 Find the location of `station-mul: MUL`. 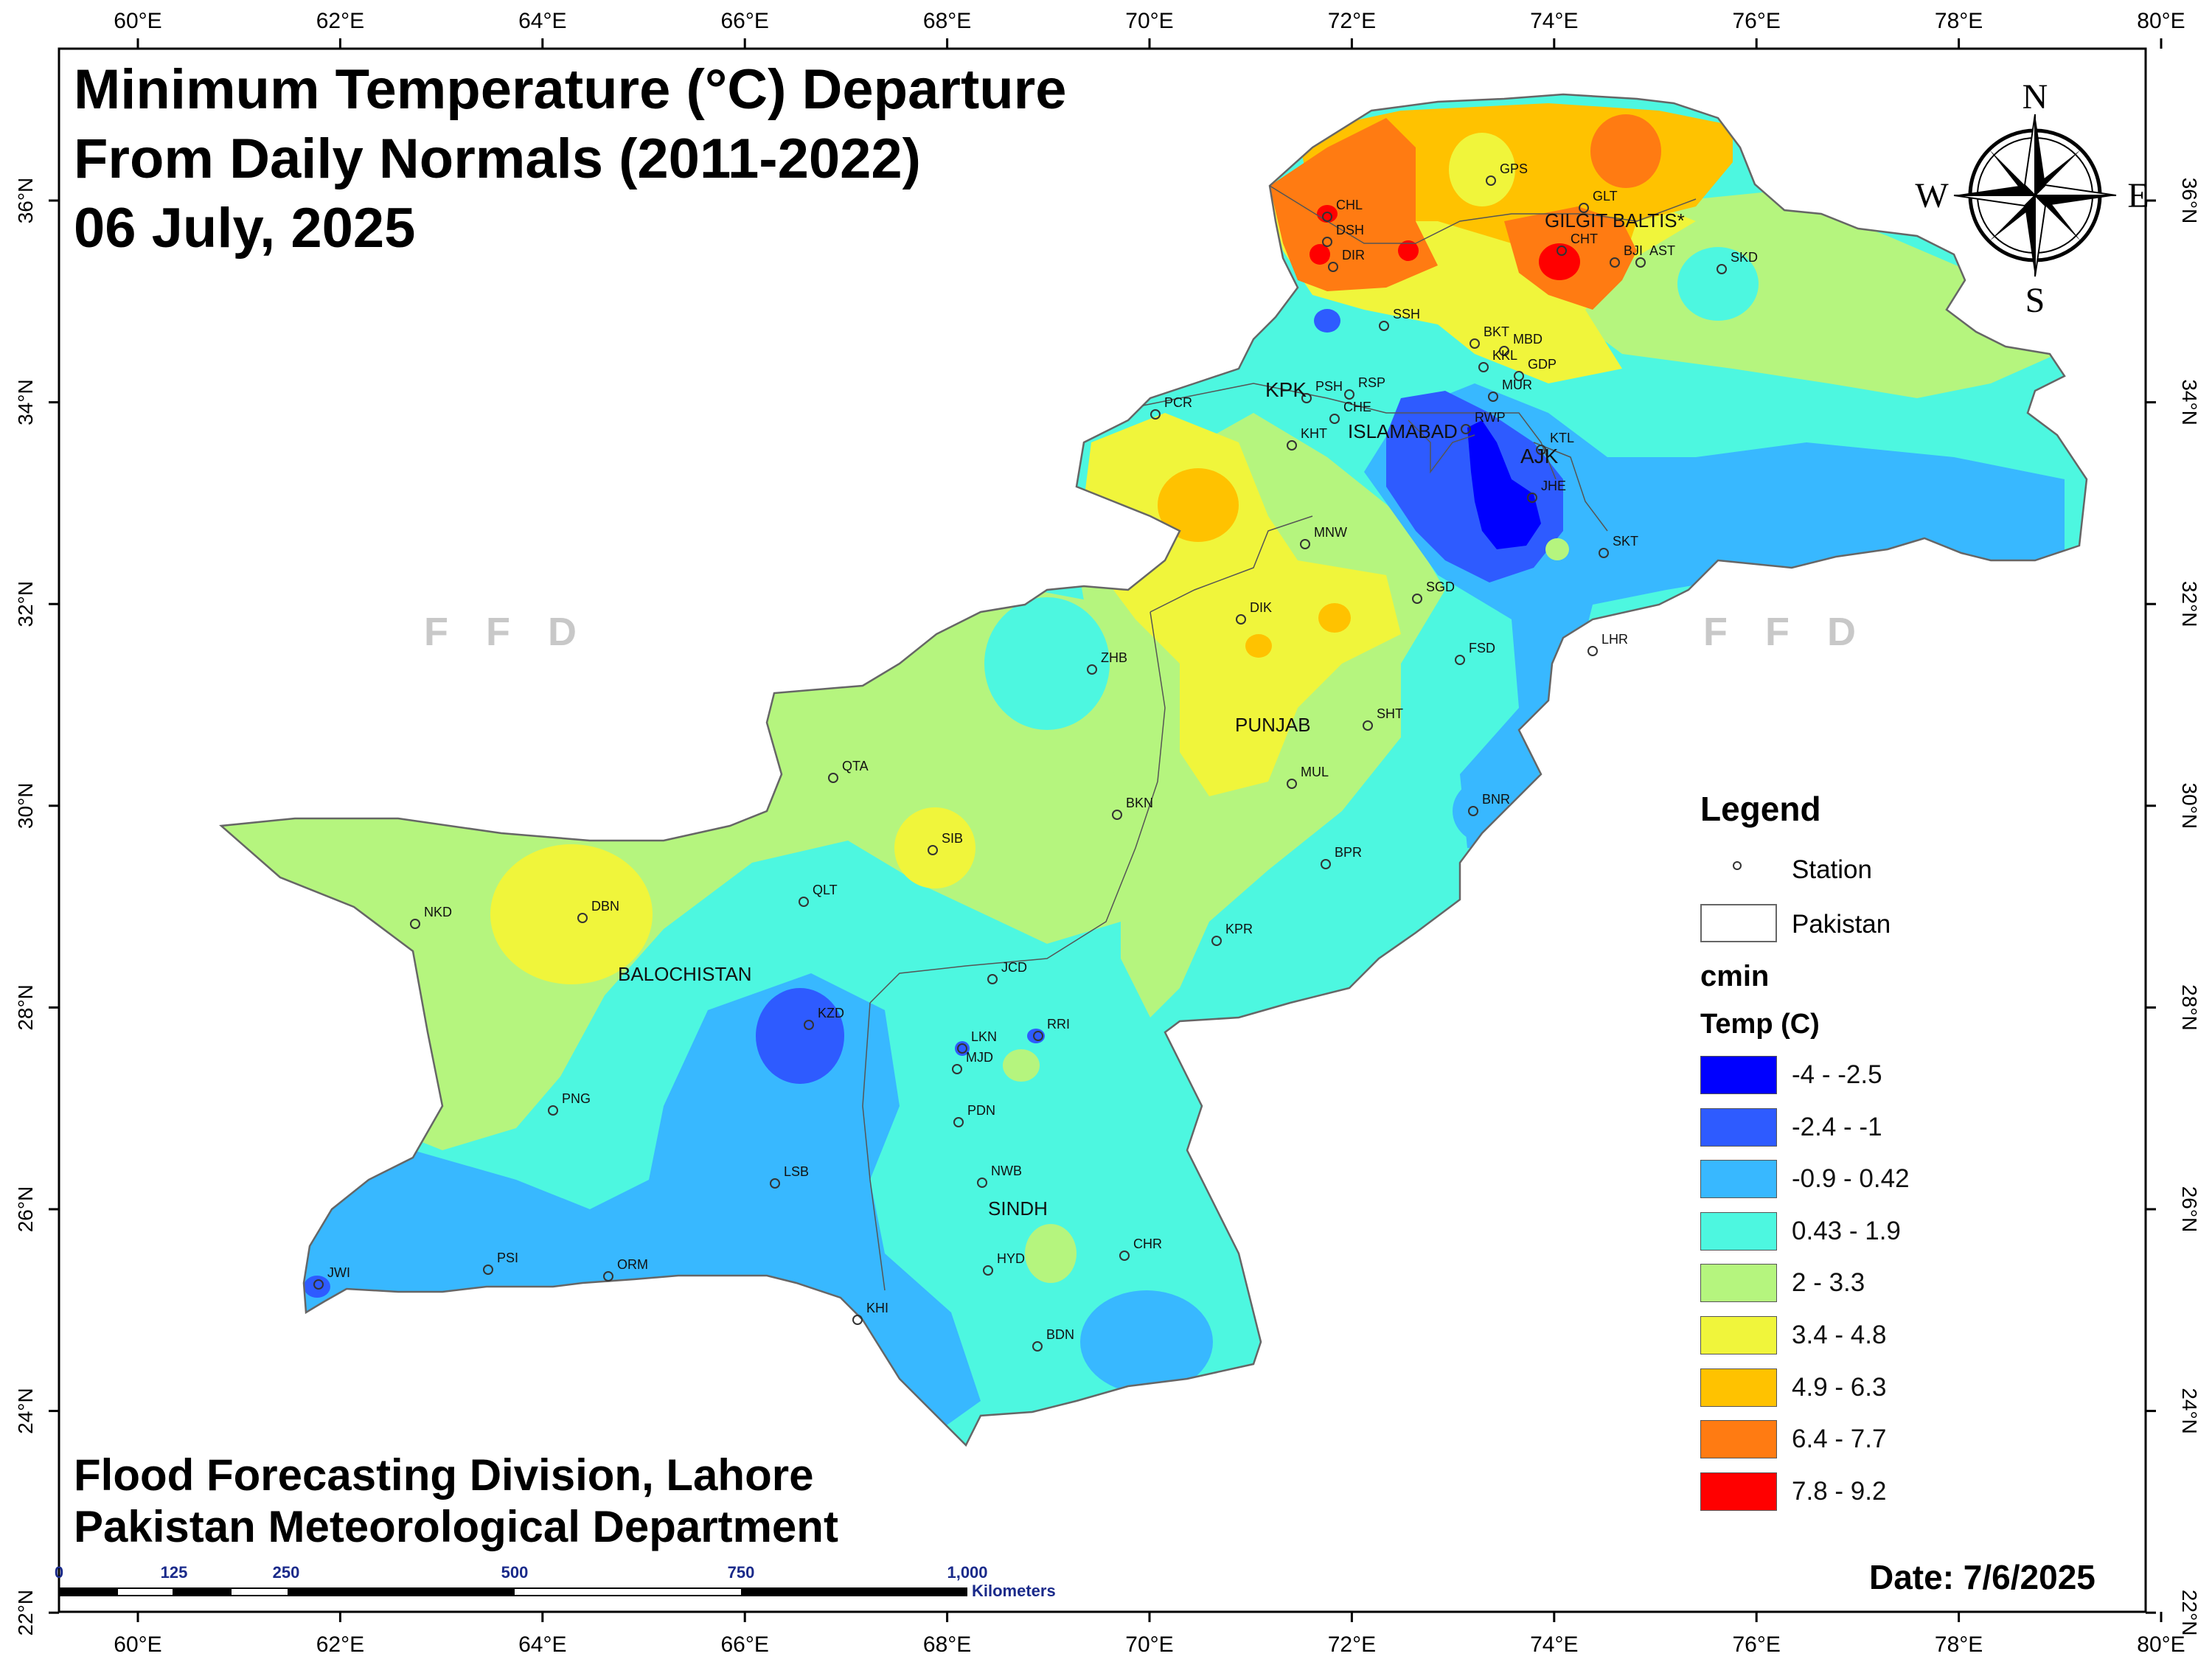

station-mul: MUL is located at coordinates (1308, 777).